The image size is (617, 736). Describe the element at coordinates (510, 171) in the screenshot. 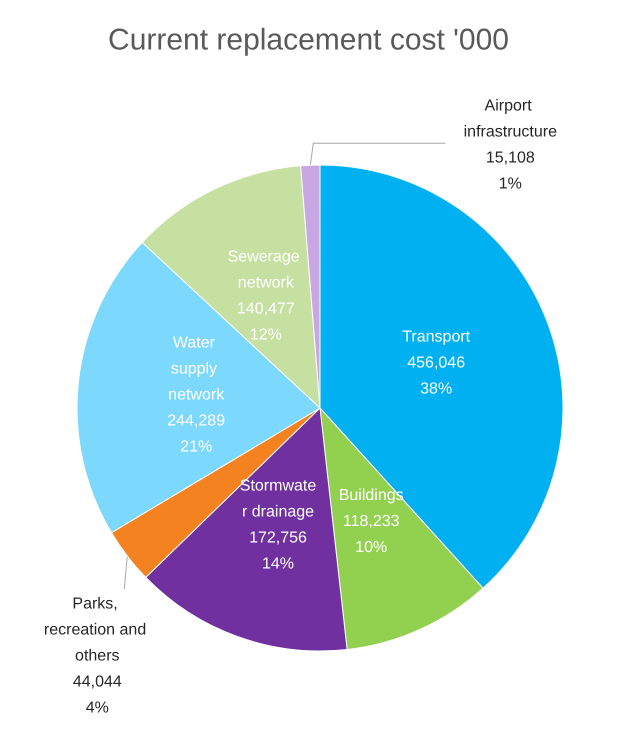

I see `data-label: 15,108 1%` at that location.